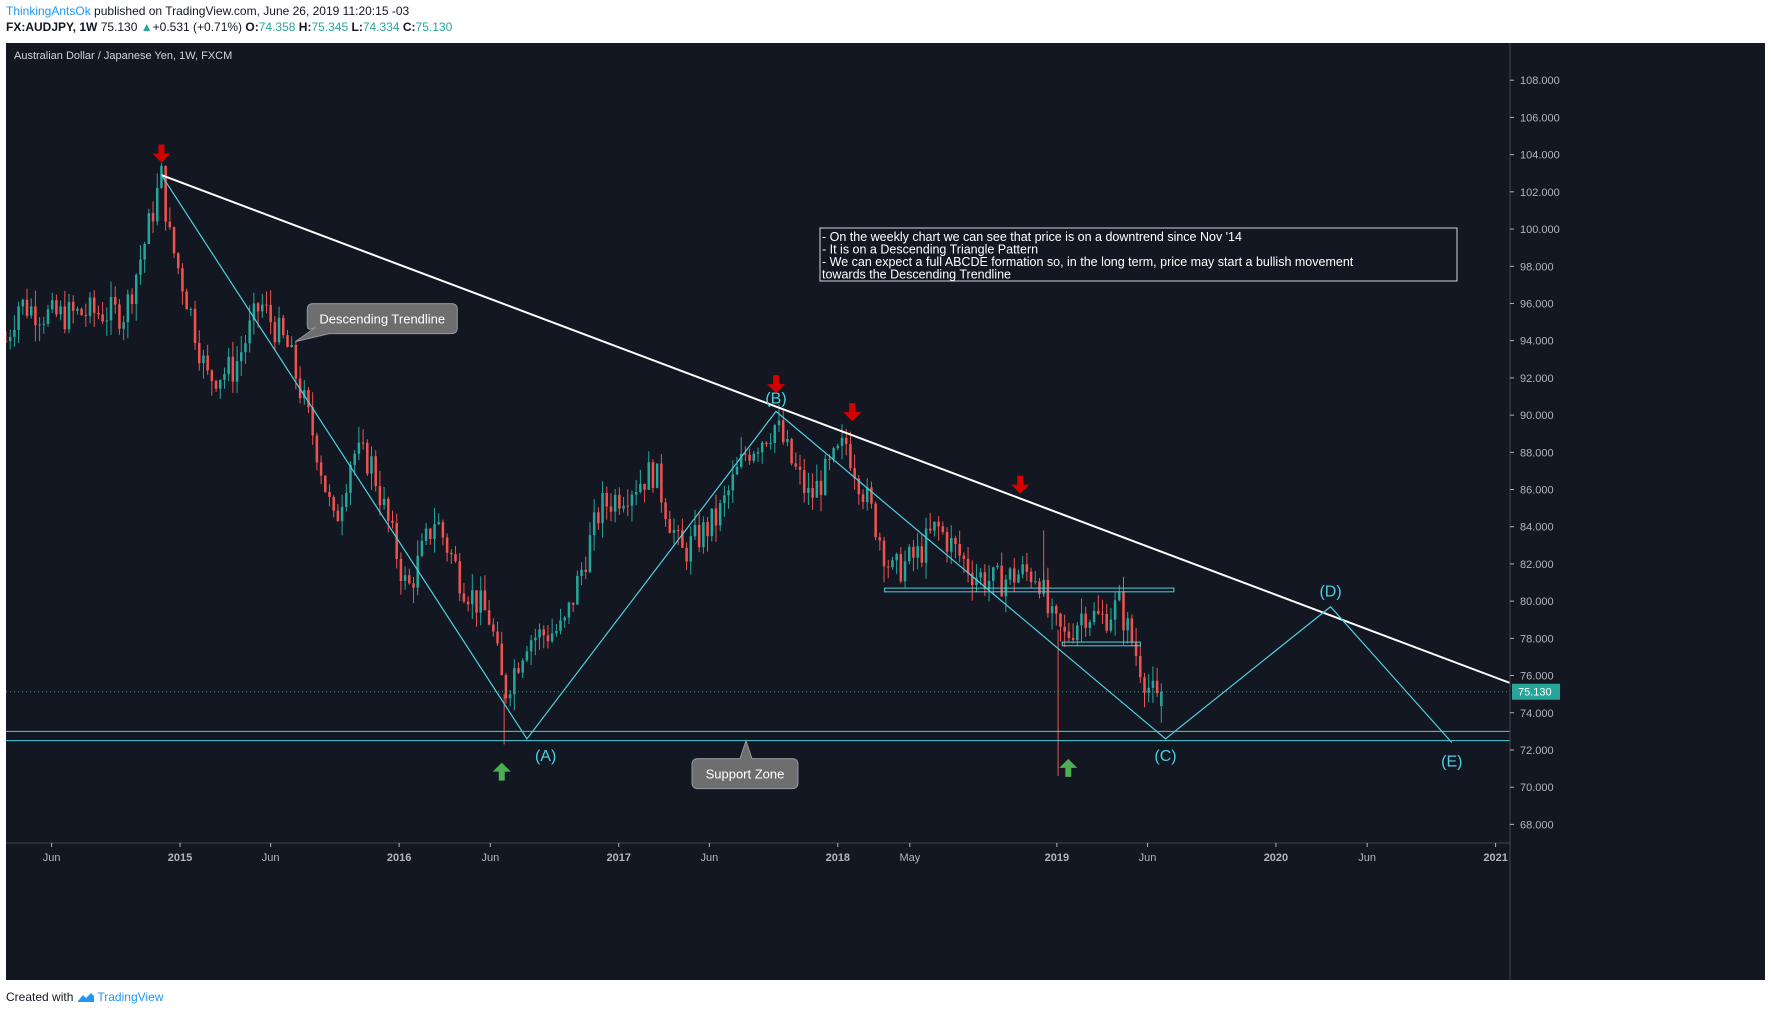 The height and width of the screenshot is (1015, 1772). What do you see at coordinates (120, 997) in the screenshot?
I see `tradingview-link: TradingView` at bounding box center [120, 997].